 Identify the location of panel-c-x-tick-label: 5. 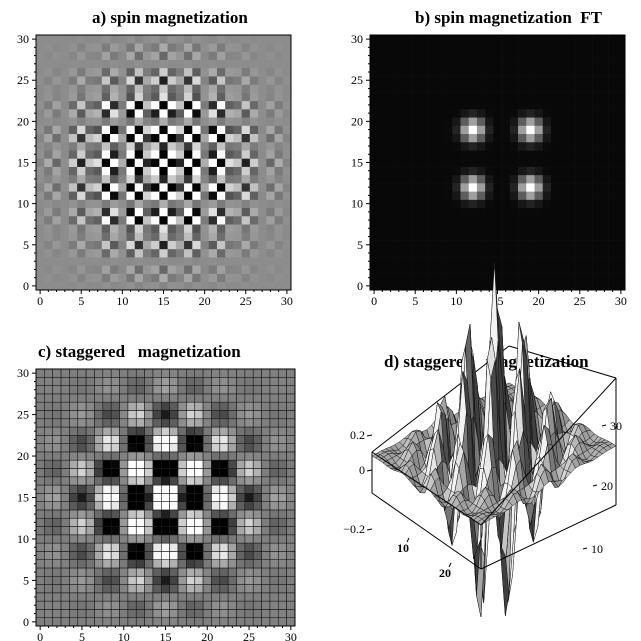
(82, 635).